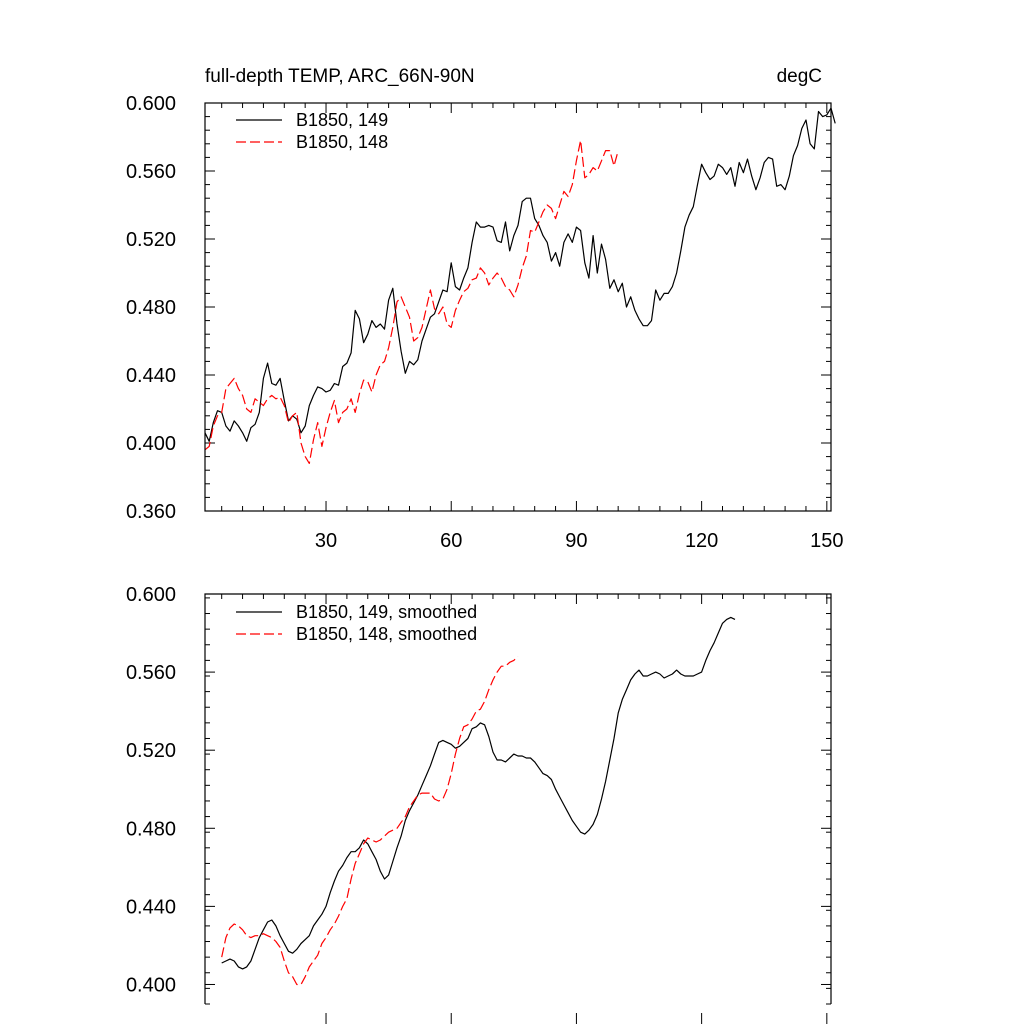 This screenshot has height=1029, width=1024. Describe the element at coordinates (826, 541) in the screenshot. I see `x-tick-label: 150` at that location.